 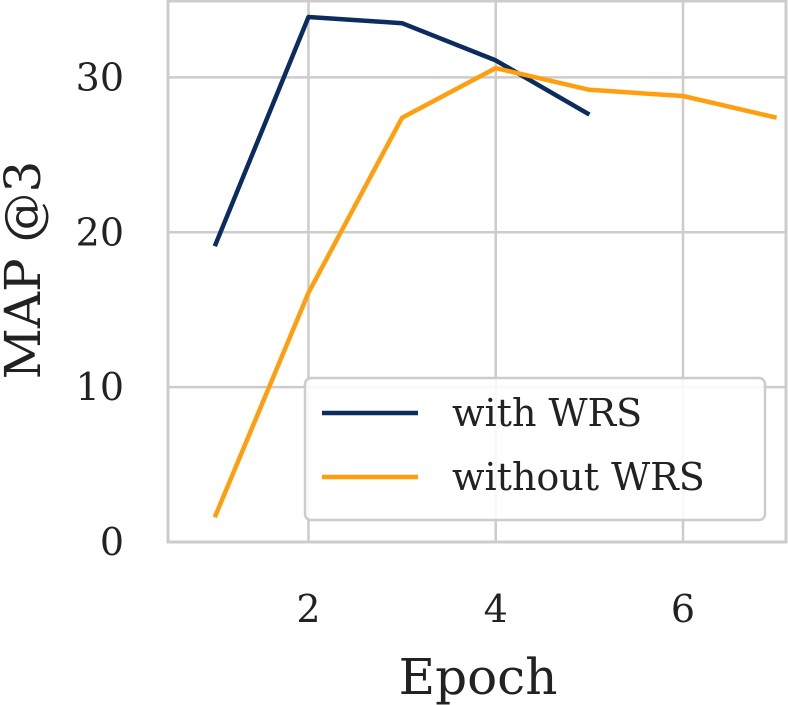 I want to click on x-tick-label: 4, so click(x=496, y=609).